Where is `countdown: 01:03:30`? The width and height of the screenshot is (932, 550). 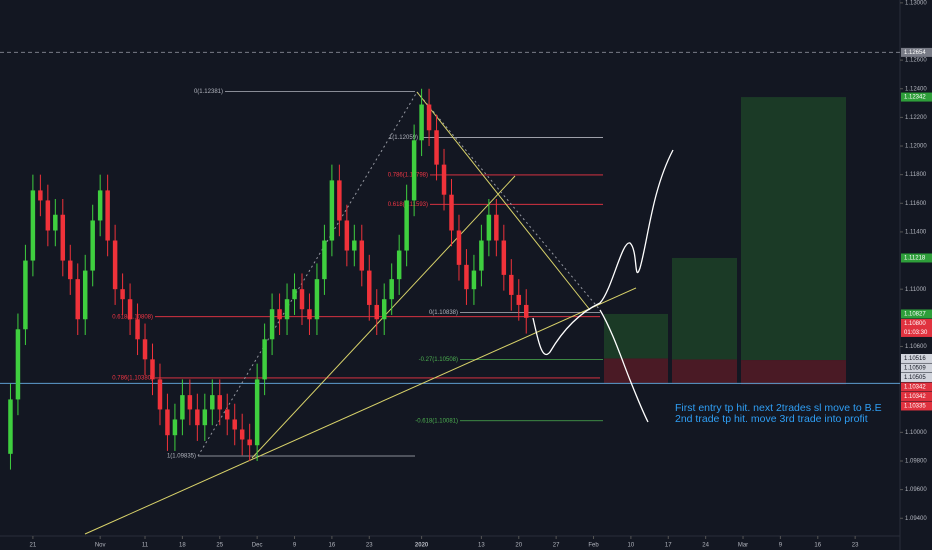 countdown: 01:03:30 is located at coordinates (916, 333).